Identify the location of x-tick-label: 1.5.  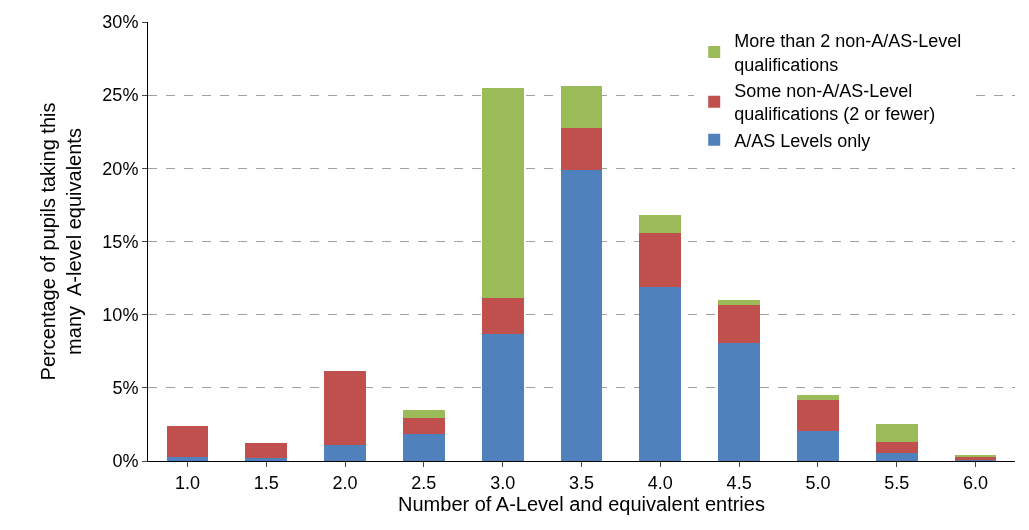
(266, 482).